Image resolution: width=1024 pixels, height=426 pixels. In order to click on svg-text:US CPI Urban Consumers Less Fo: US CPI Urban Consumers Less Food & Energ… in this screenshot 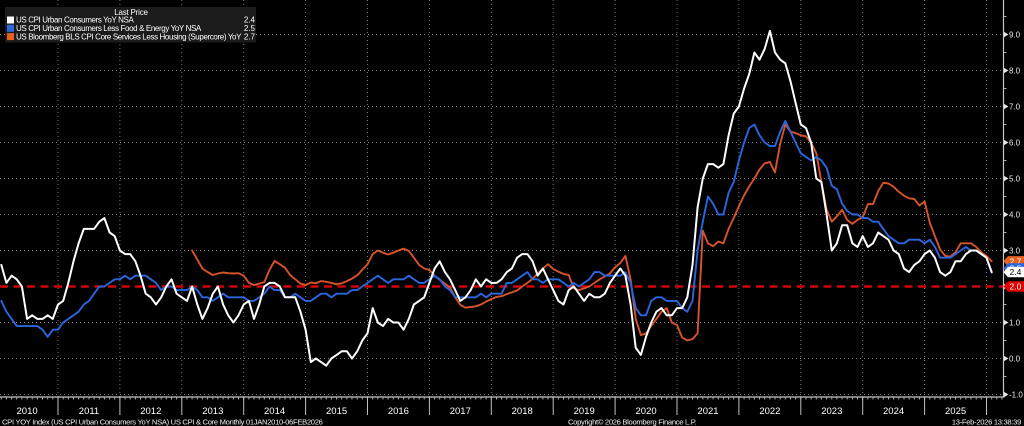, I will do `click(109, 28)`.